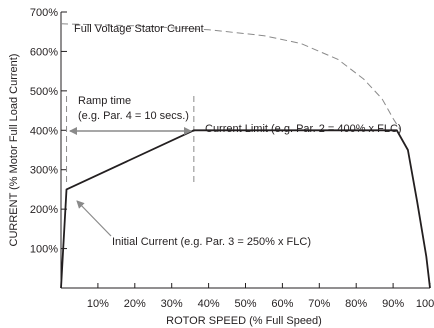  I want to click on y-tick-label: 600%, so click(44, 52).